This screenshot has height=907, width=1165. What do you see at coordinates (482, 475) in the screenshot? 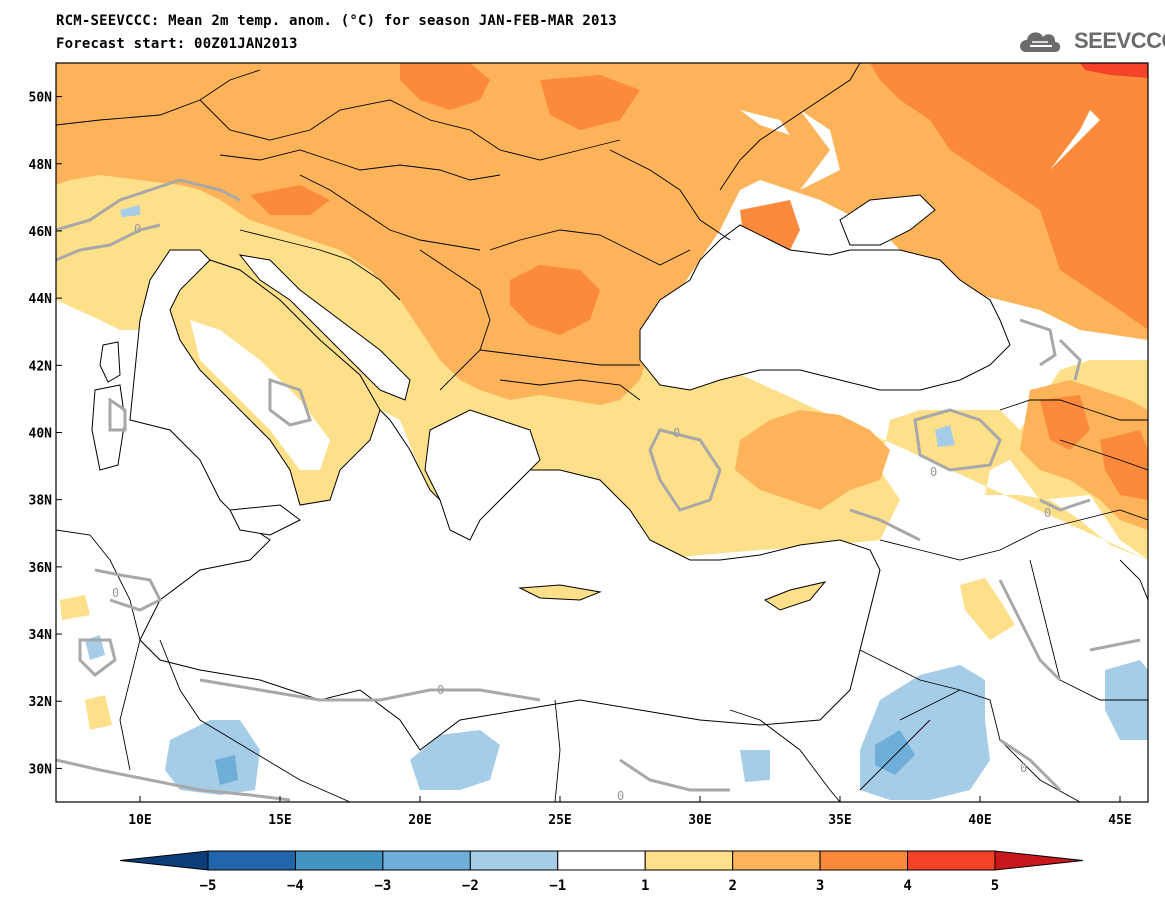
I see `greece-land` at bounding box center [482, 475].